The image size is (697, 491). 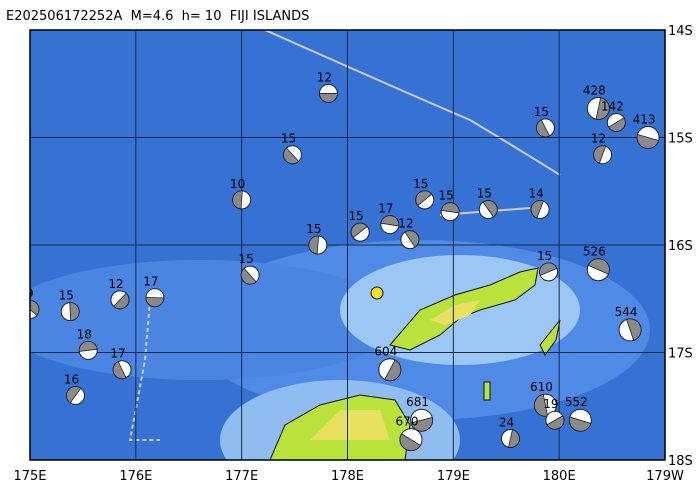 What do you see at coordinates (347, 476) in the screenshot?
I see `x-tick-label: 178E` at bounding box center [347, 476].